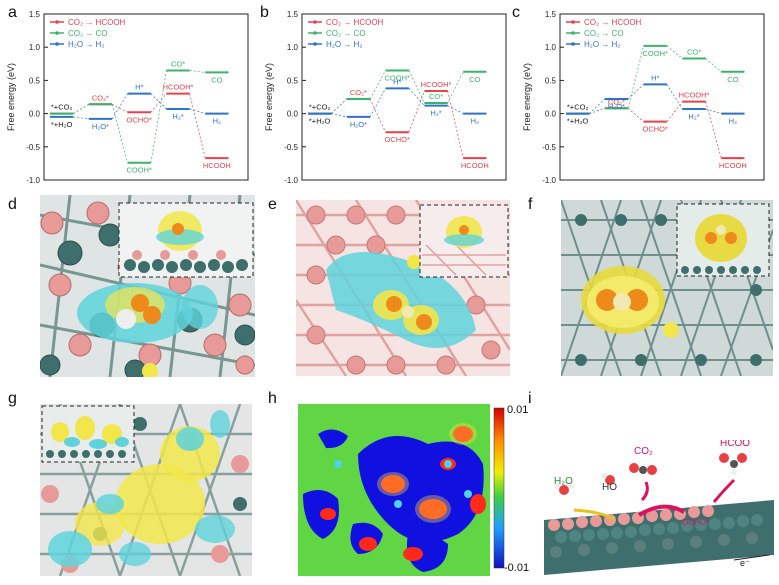  Describe the element at coordinates (563, 481) in the screenshot. I see `label-h2o: H₂O` at that location.